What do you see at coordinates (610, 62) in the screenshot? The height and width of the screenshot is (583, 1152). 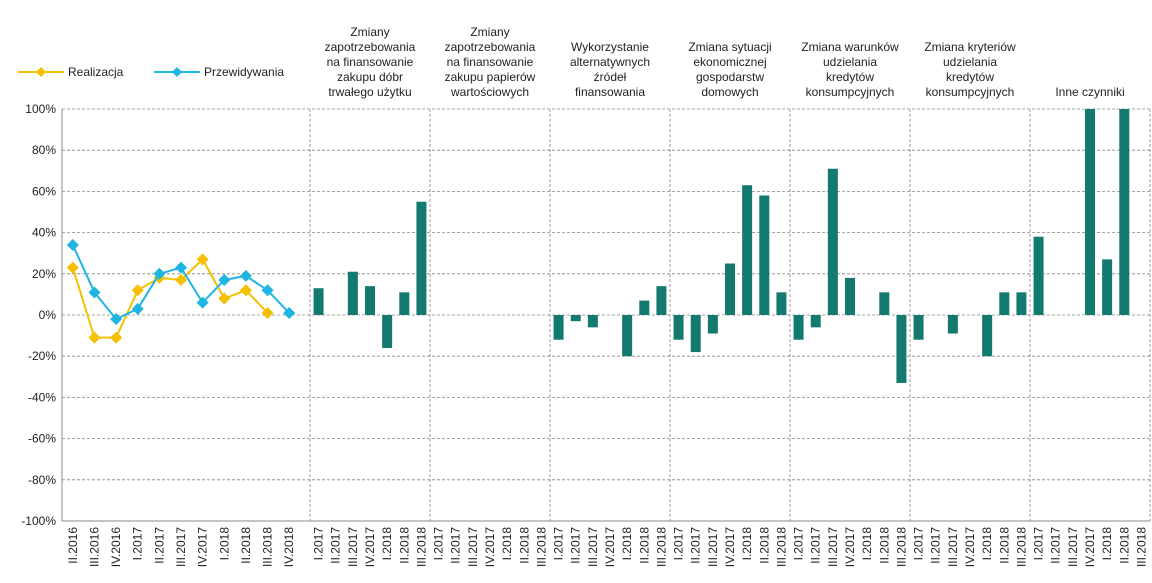 I see `panel-title: alternatywnych` at bounding box center [610, 62].